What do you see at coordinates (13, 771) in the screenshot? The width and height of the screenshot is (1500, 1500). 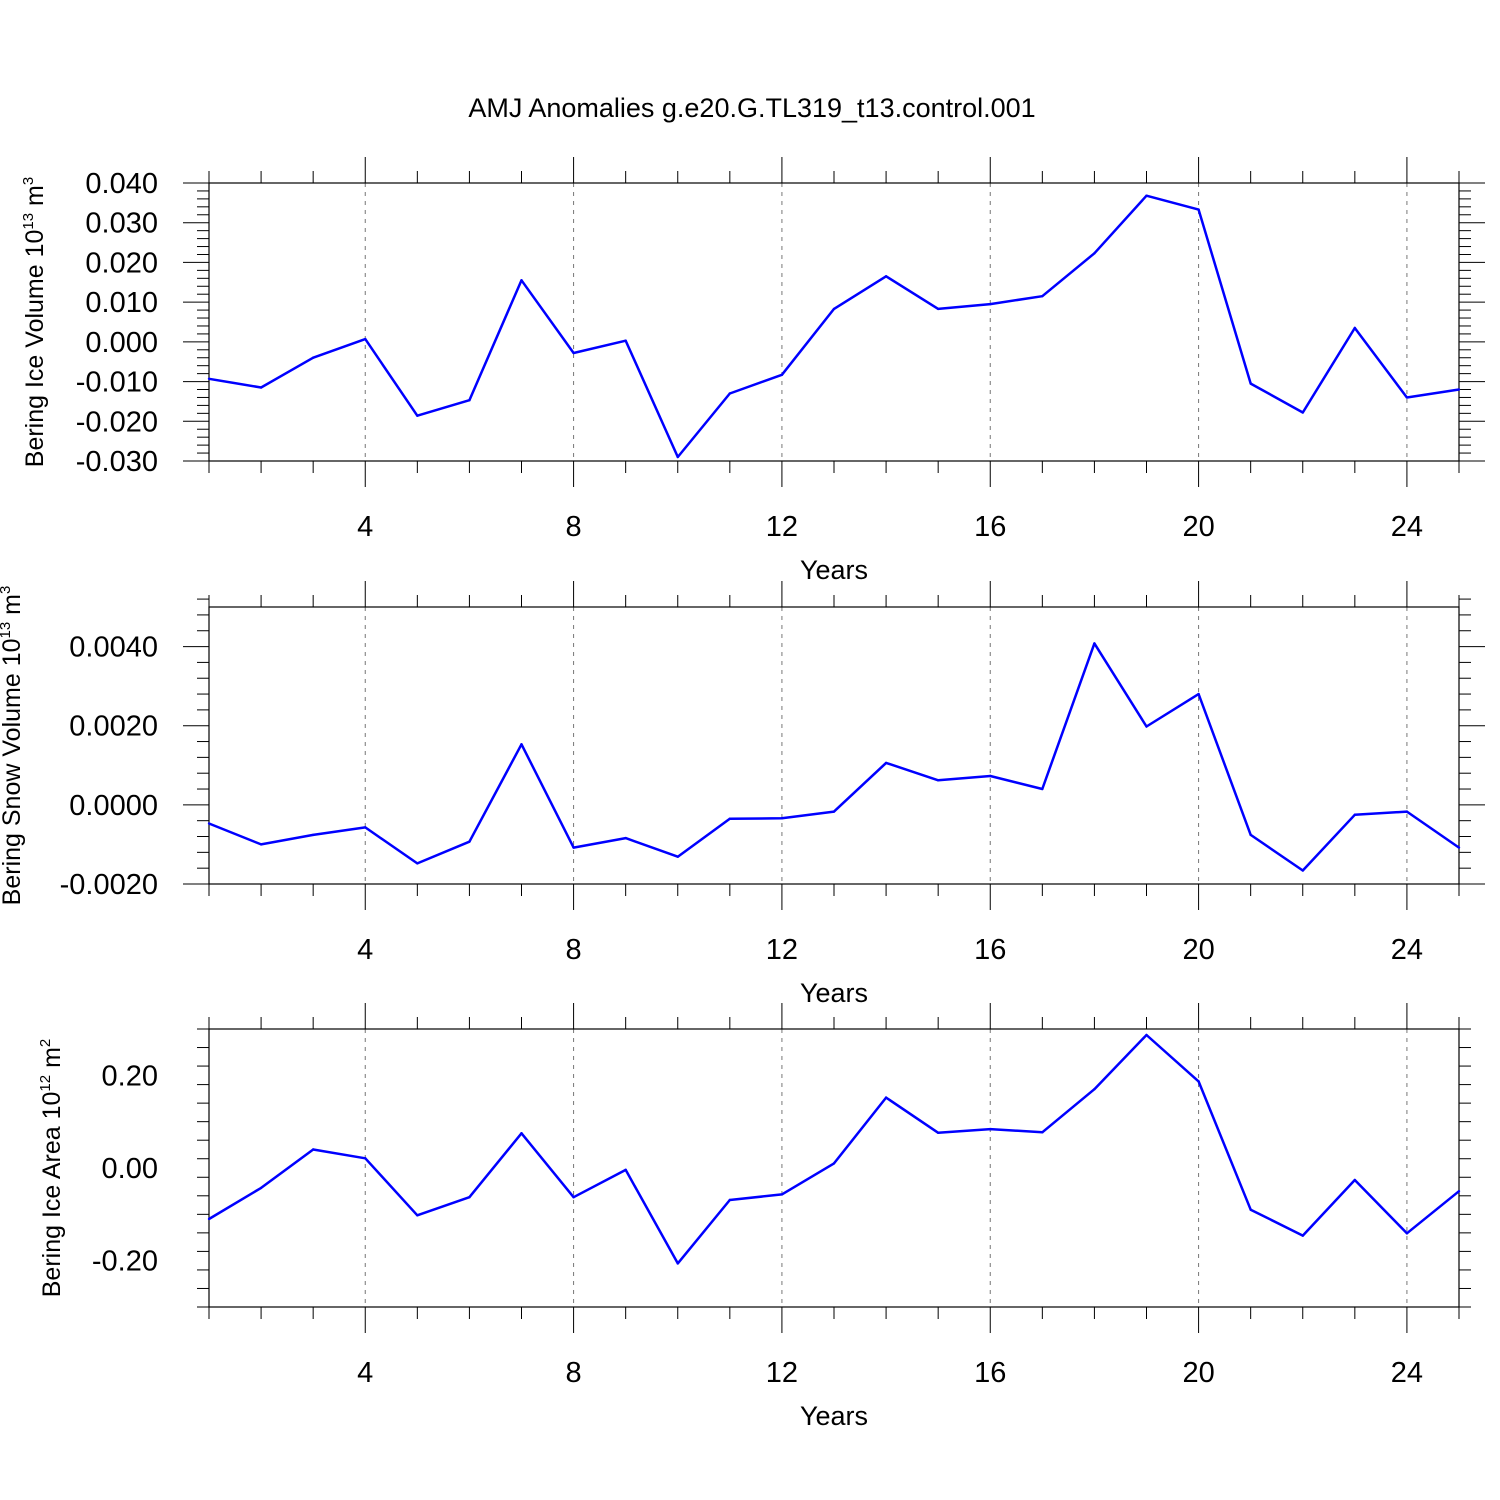 I see `y-axis-label-text: Bering Snow Volume 10` at bounding box center [13, 771].